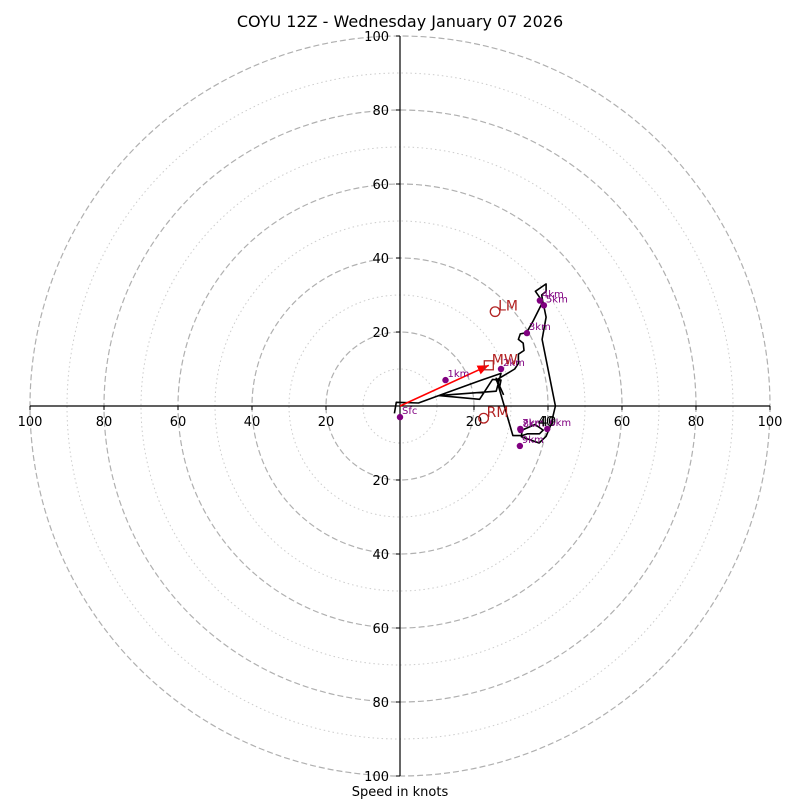 This screenshot has width=800, height=800. I want to click on data-layer, so click(475, 363).